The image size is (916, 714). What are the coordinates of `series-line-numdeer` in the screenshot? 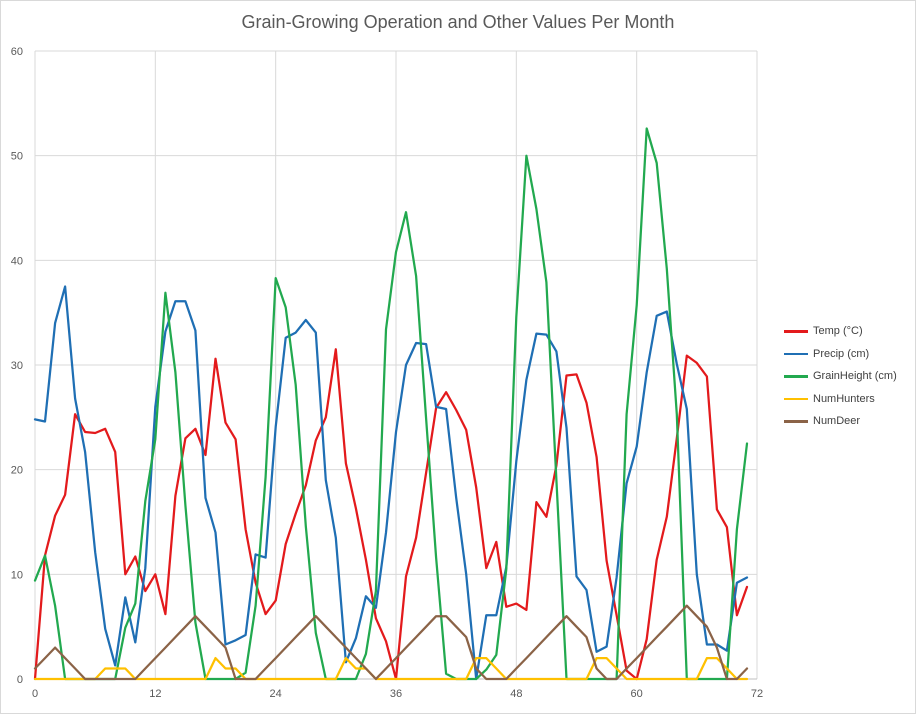 It's located at (391, 642).